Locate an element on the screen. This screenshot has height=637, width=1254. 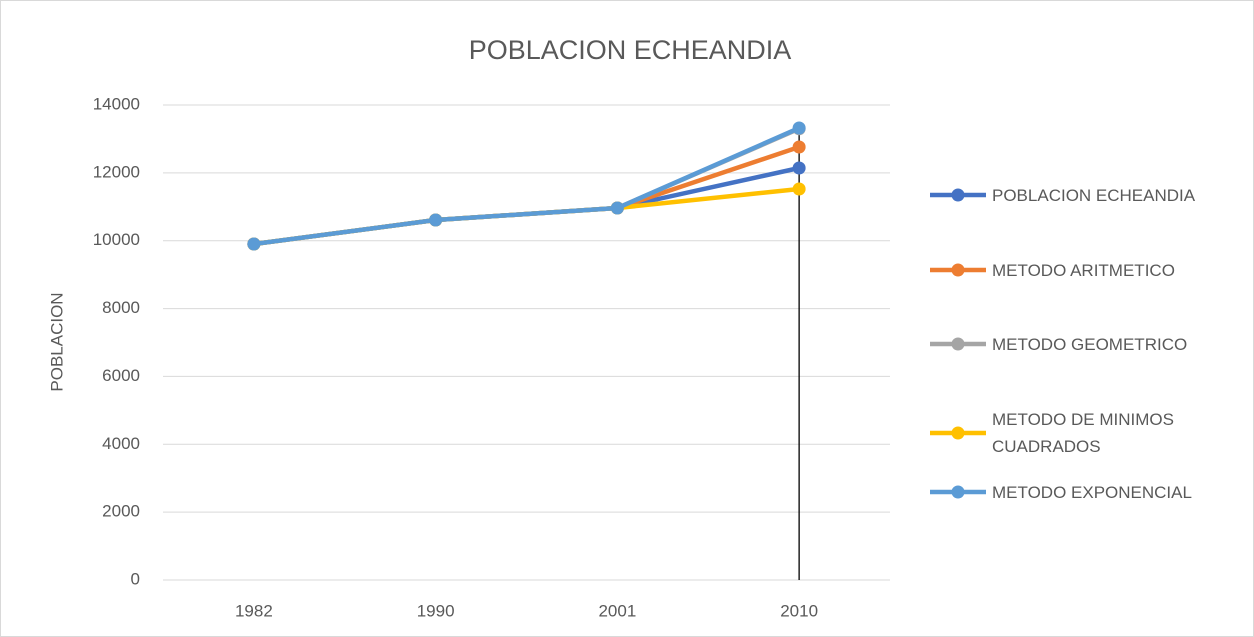
y-tick-label: 8000 is located at coordinates (121, 307).